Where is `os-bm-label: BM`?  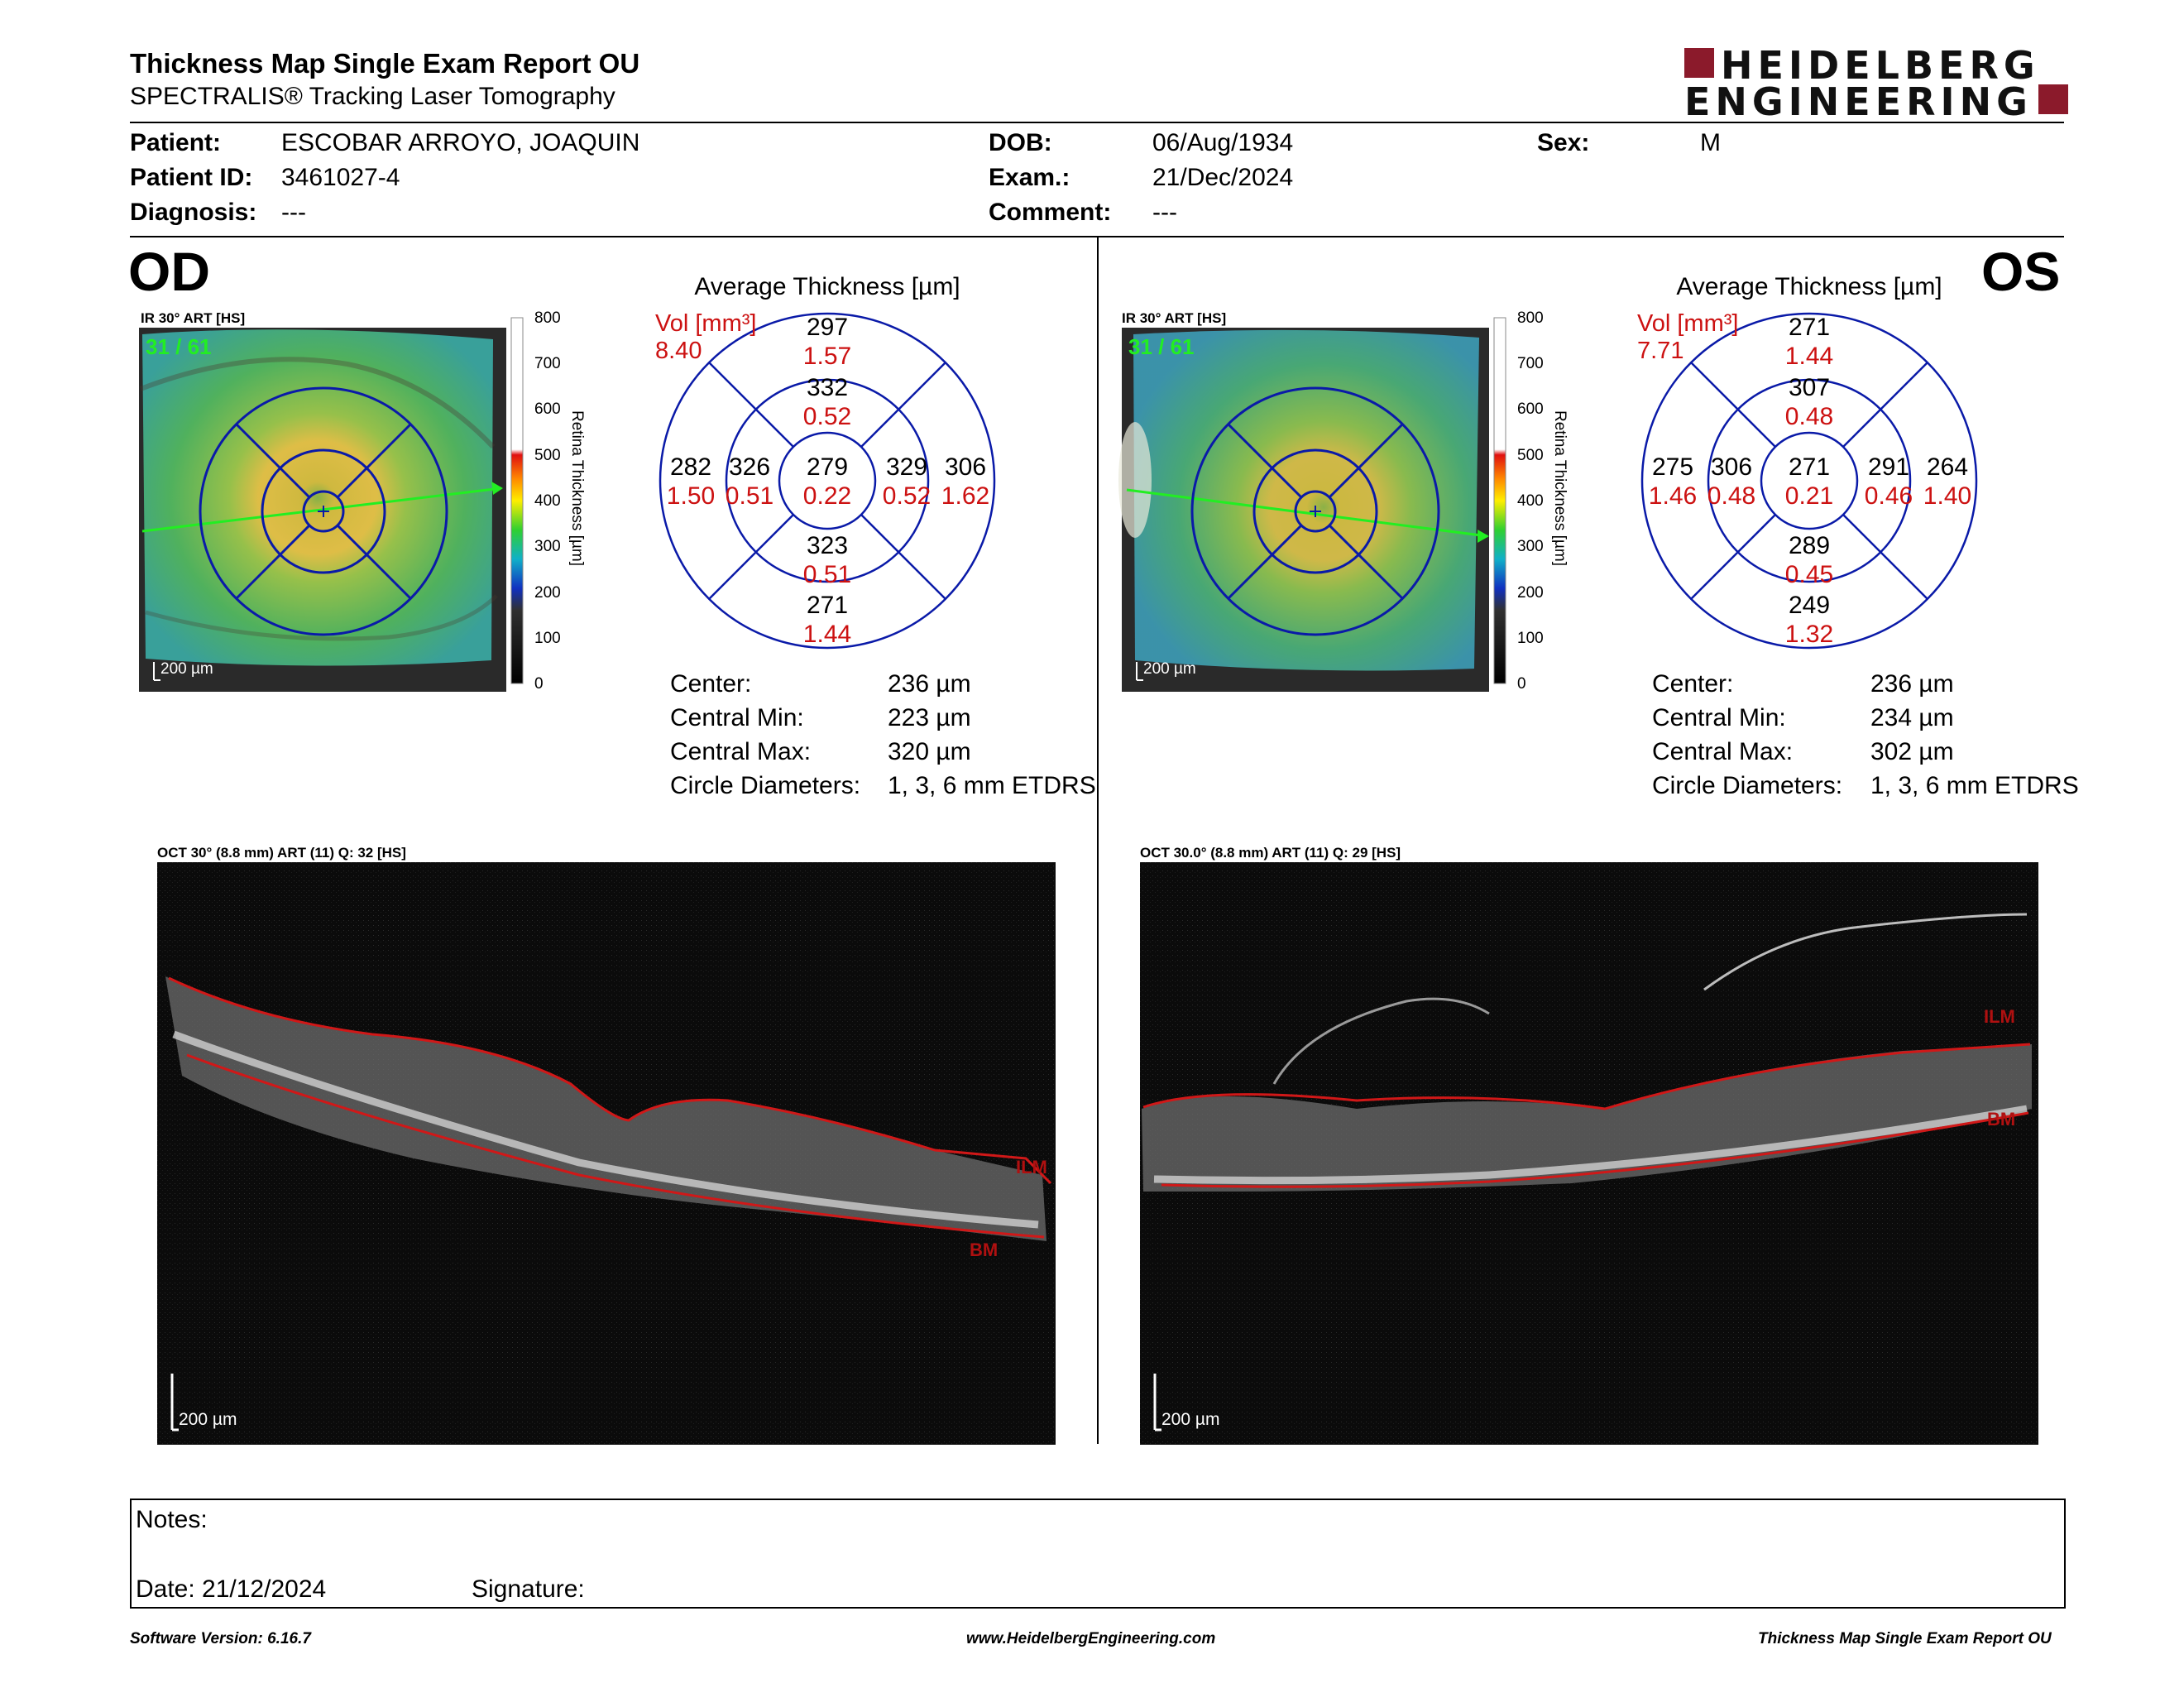
os-bm-label: BM is located at coordinates (2001, 1119).